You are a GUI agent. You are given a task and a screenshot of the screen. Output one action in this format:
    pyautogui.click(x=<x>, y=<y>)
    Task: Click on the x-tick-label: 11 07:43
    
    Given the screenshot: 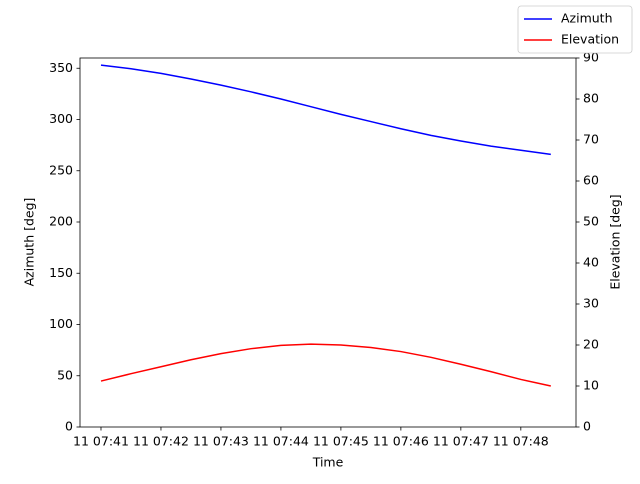 What is the action you would take?
    pyautogui.click(x=221, y=441)
    